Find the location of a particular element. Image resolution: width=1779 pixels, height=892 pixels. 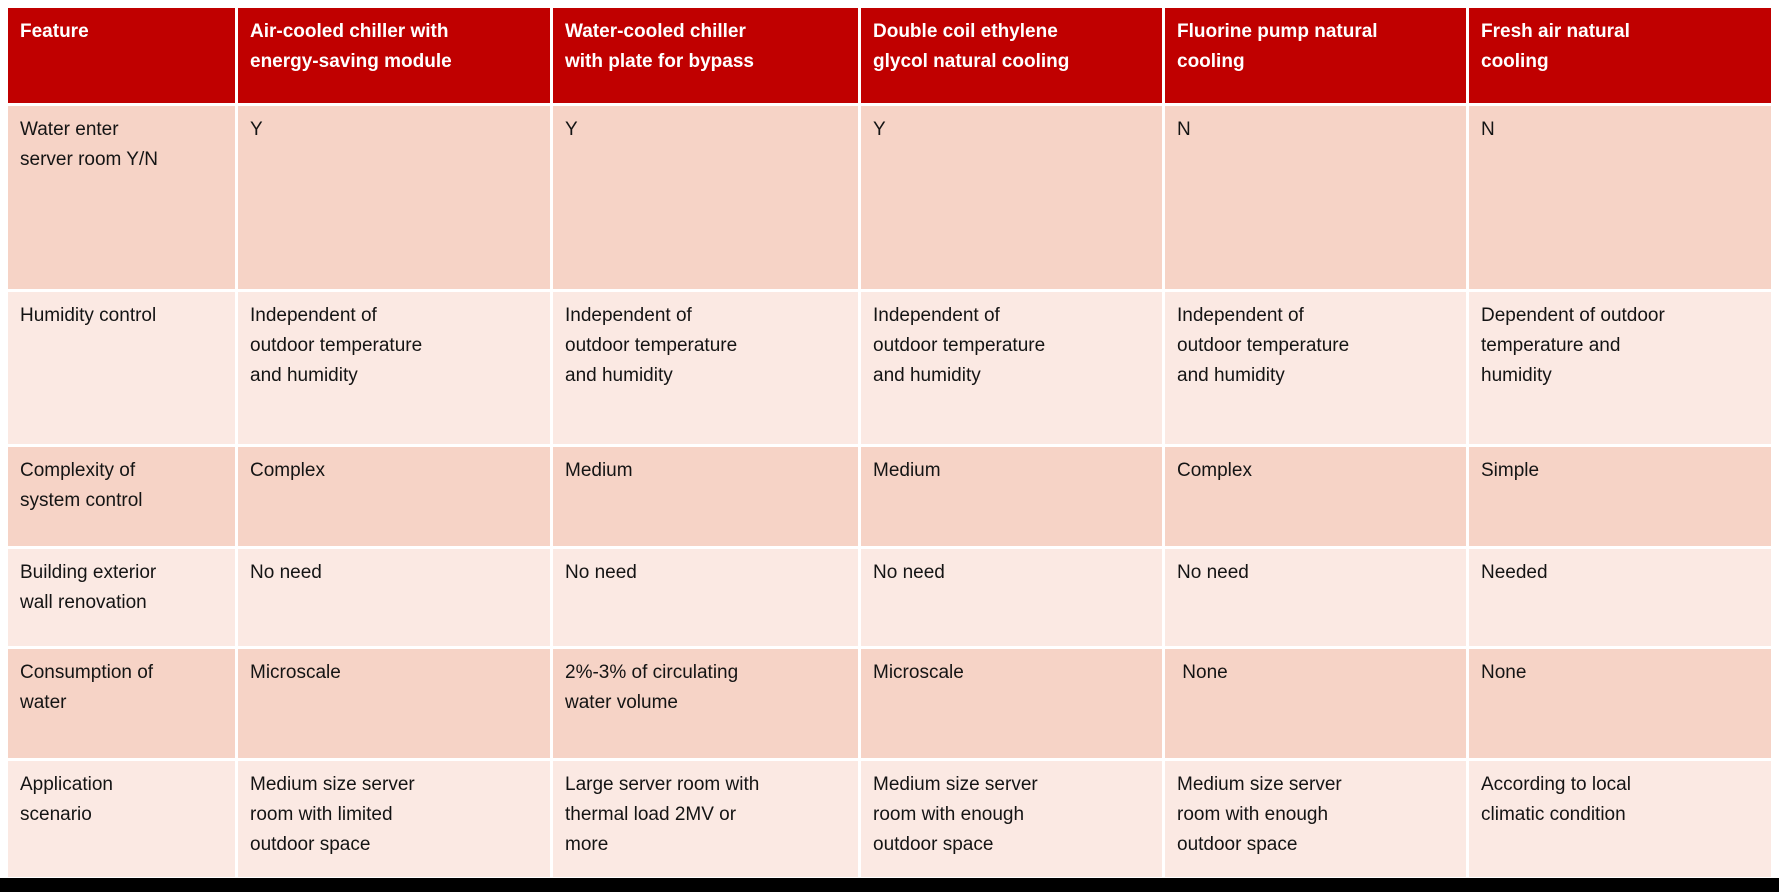

row-label-complexity: Complexity of system control is located at coordinates (121, 496).